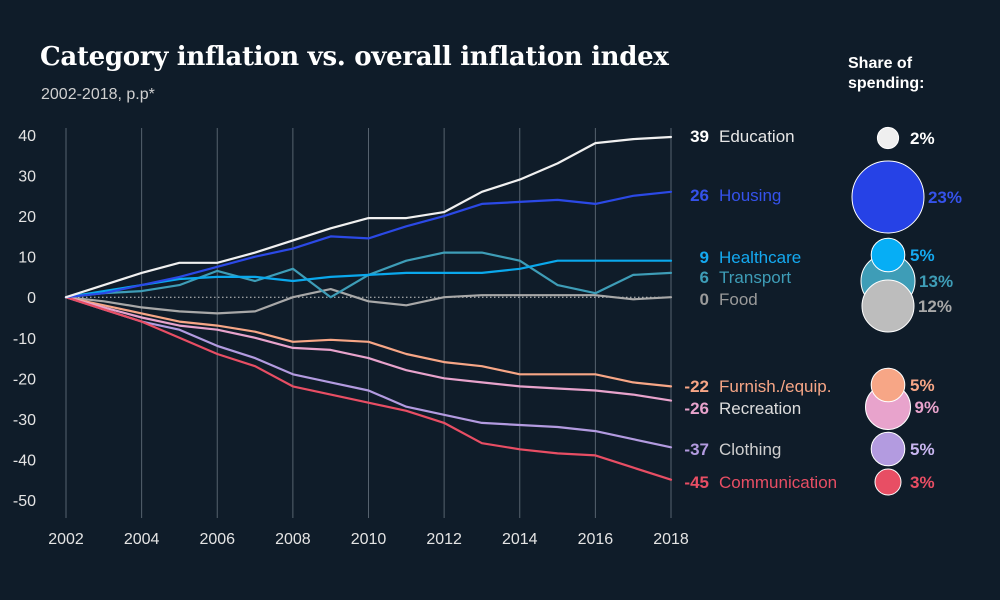  Describe the element at coordinates (696, 449) in the screenshot. I see `series-value-label-clothing: -37` at that location.